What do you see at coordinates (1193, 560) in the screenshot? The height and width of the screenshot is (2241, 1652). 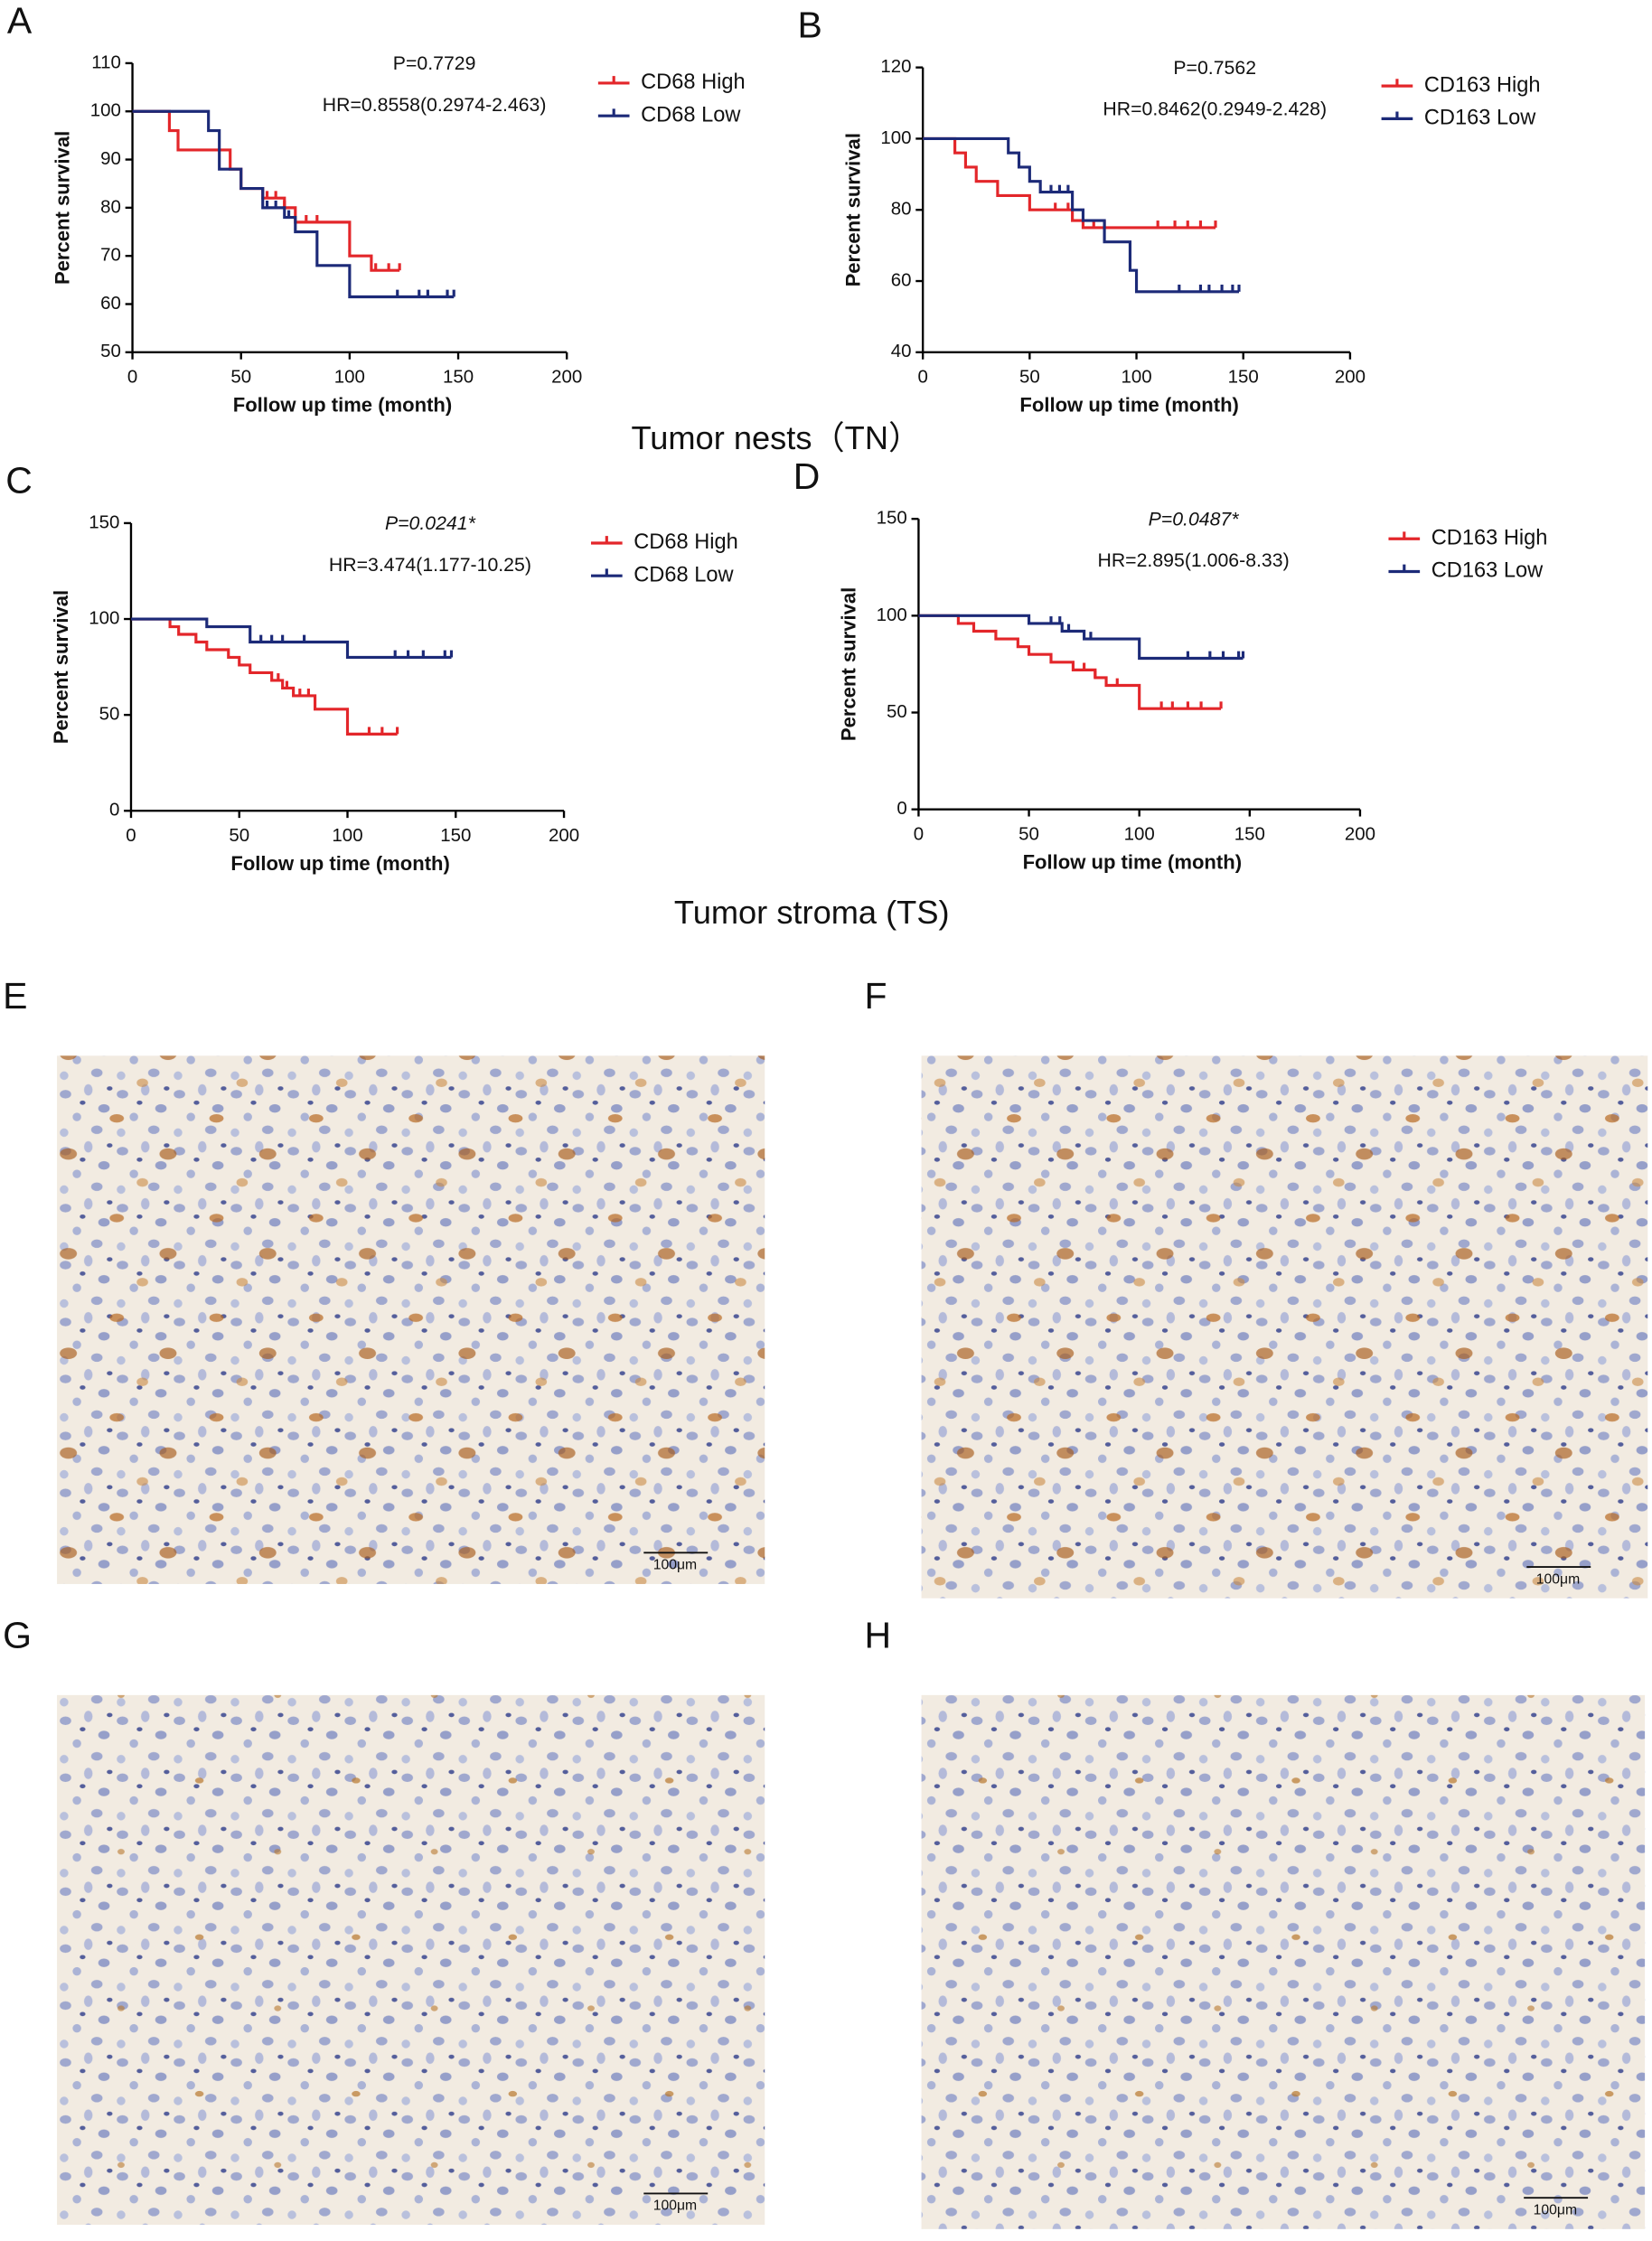 I see `hazard-ratio: HR=2.895(1.006-8.33)` at bounding box center [1193, 560].